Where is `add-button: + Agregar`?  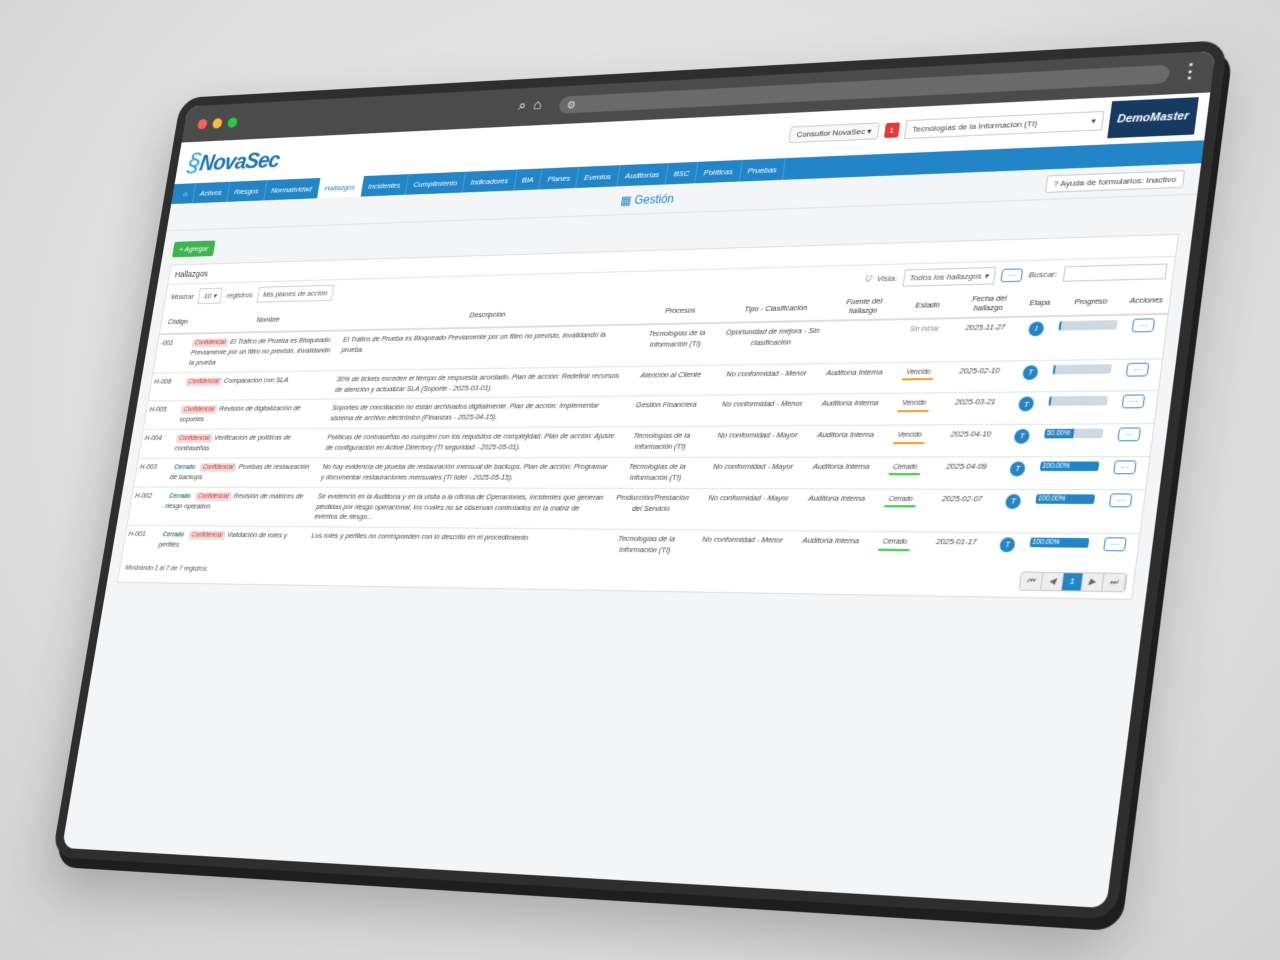 add-button: + Agregar is located at coordinates (194, 249).